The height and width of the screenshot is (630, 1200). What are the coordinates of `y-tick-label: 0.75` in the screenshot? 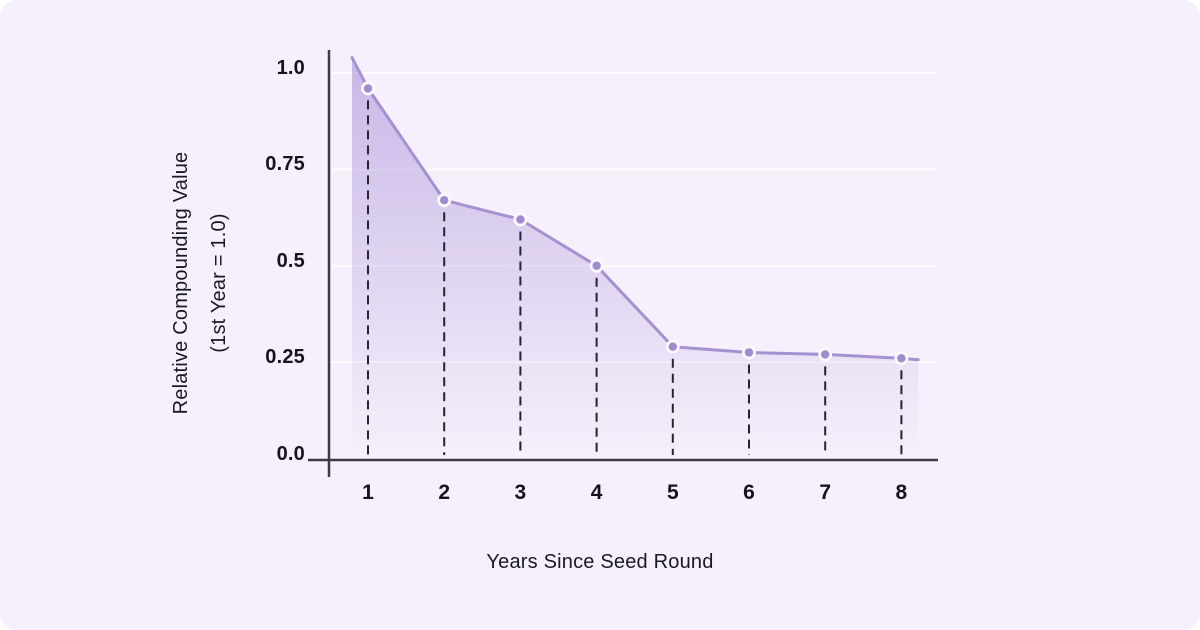 It's located at (285, 164).